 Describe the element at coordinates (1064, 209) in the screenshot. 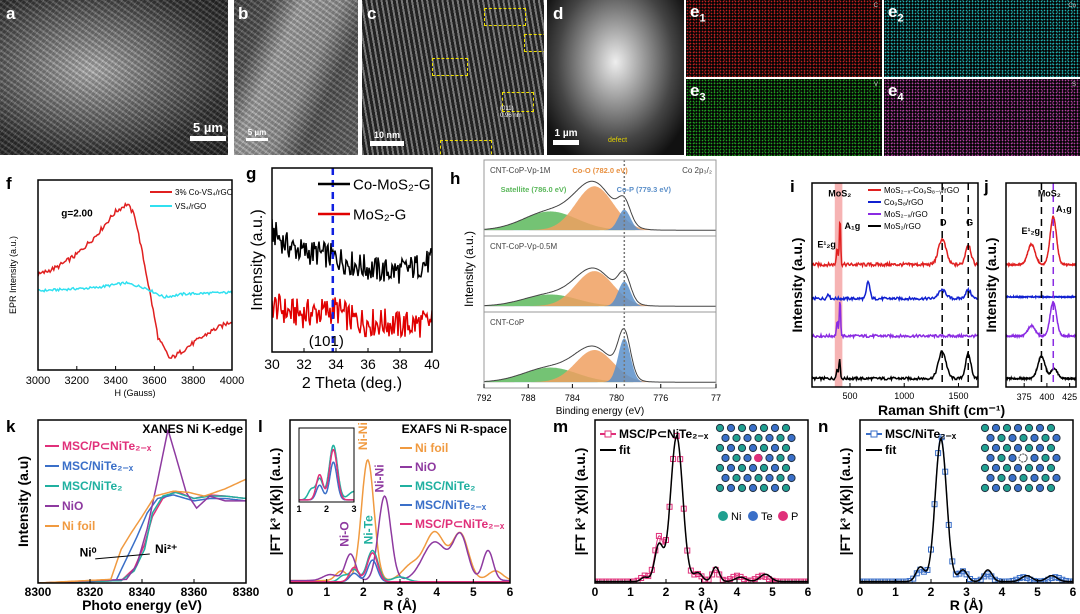

I see `peak-label: A₁g` at that location.